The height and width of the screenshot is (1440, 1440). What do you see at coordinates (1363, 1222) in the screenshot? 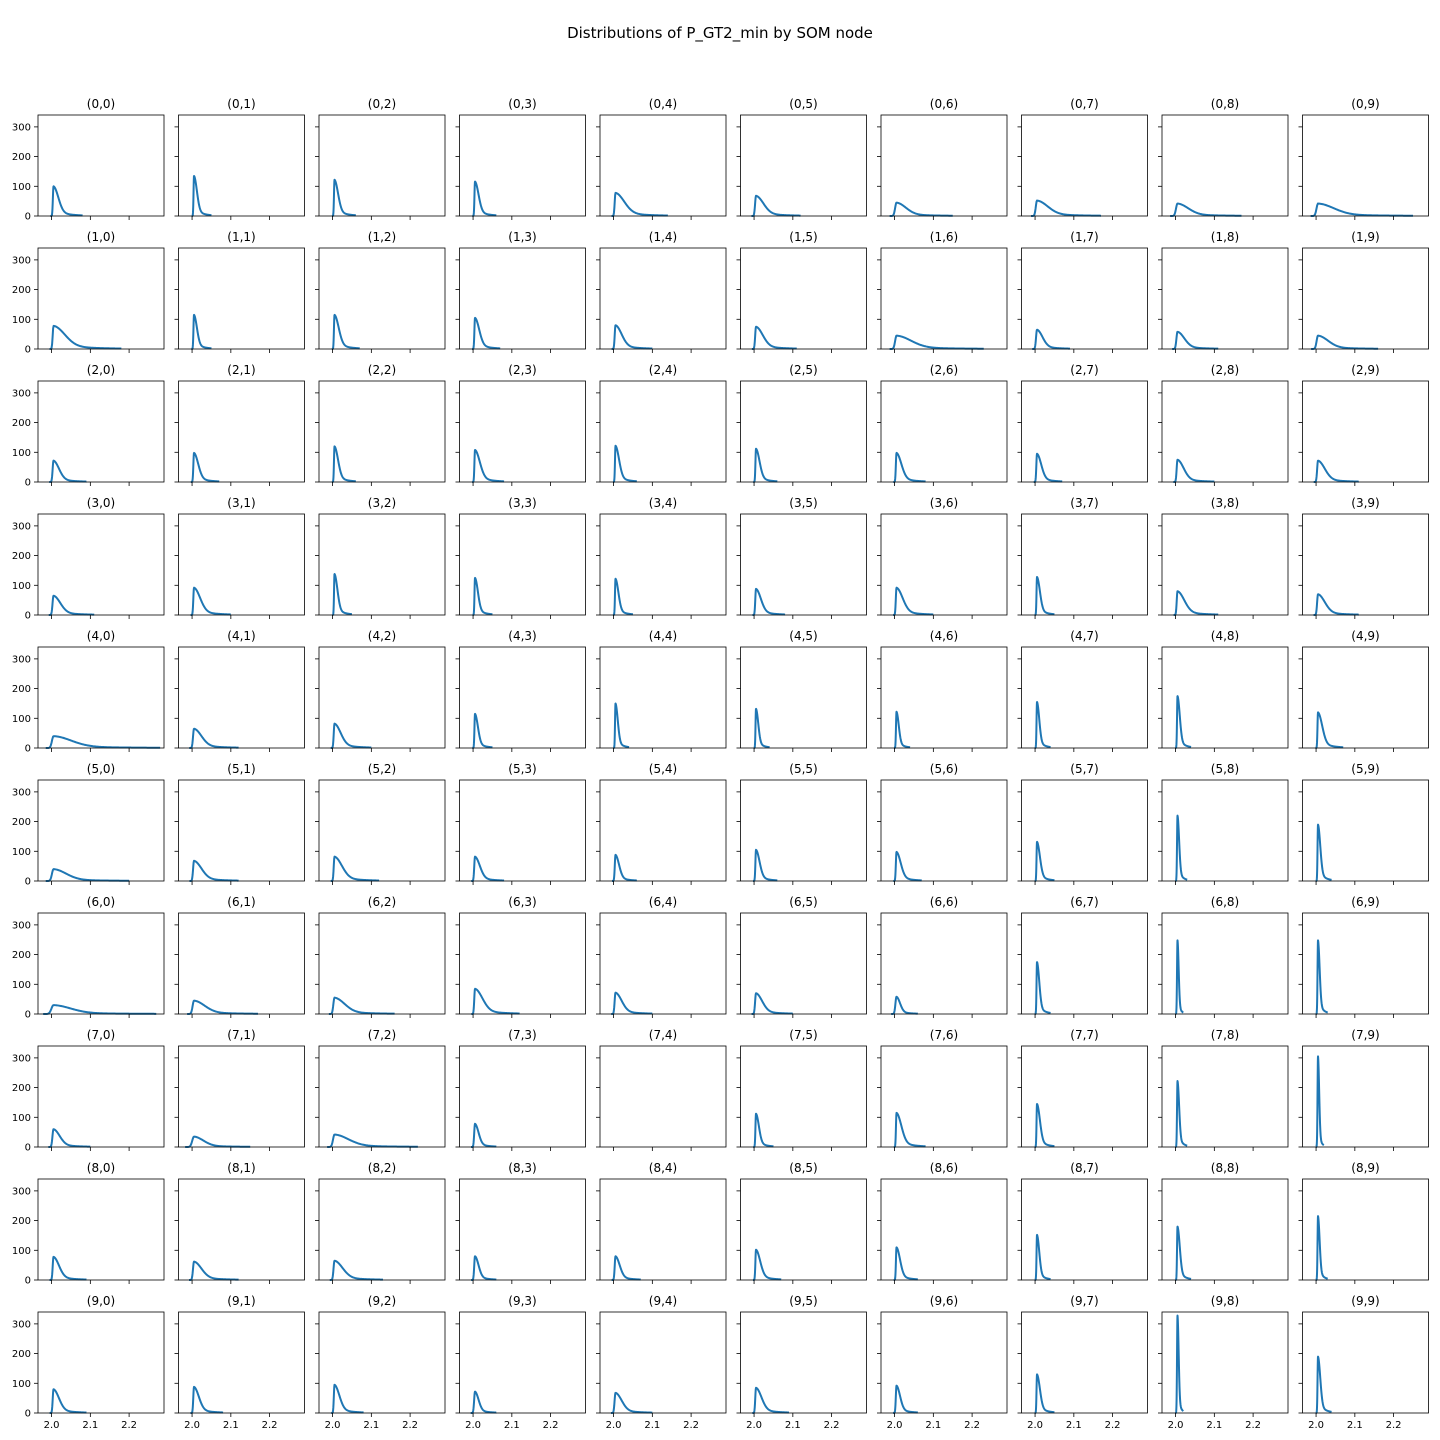
I see `panel-8-9: (8,9)` at bounding box center [1363, 1222].